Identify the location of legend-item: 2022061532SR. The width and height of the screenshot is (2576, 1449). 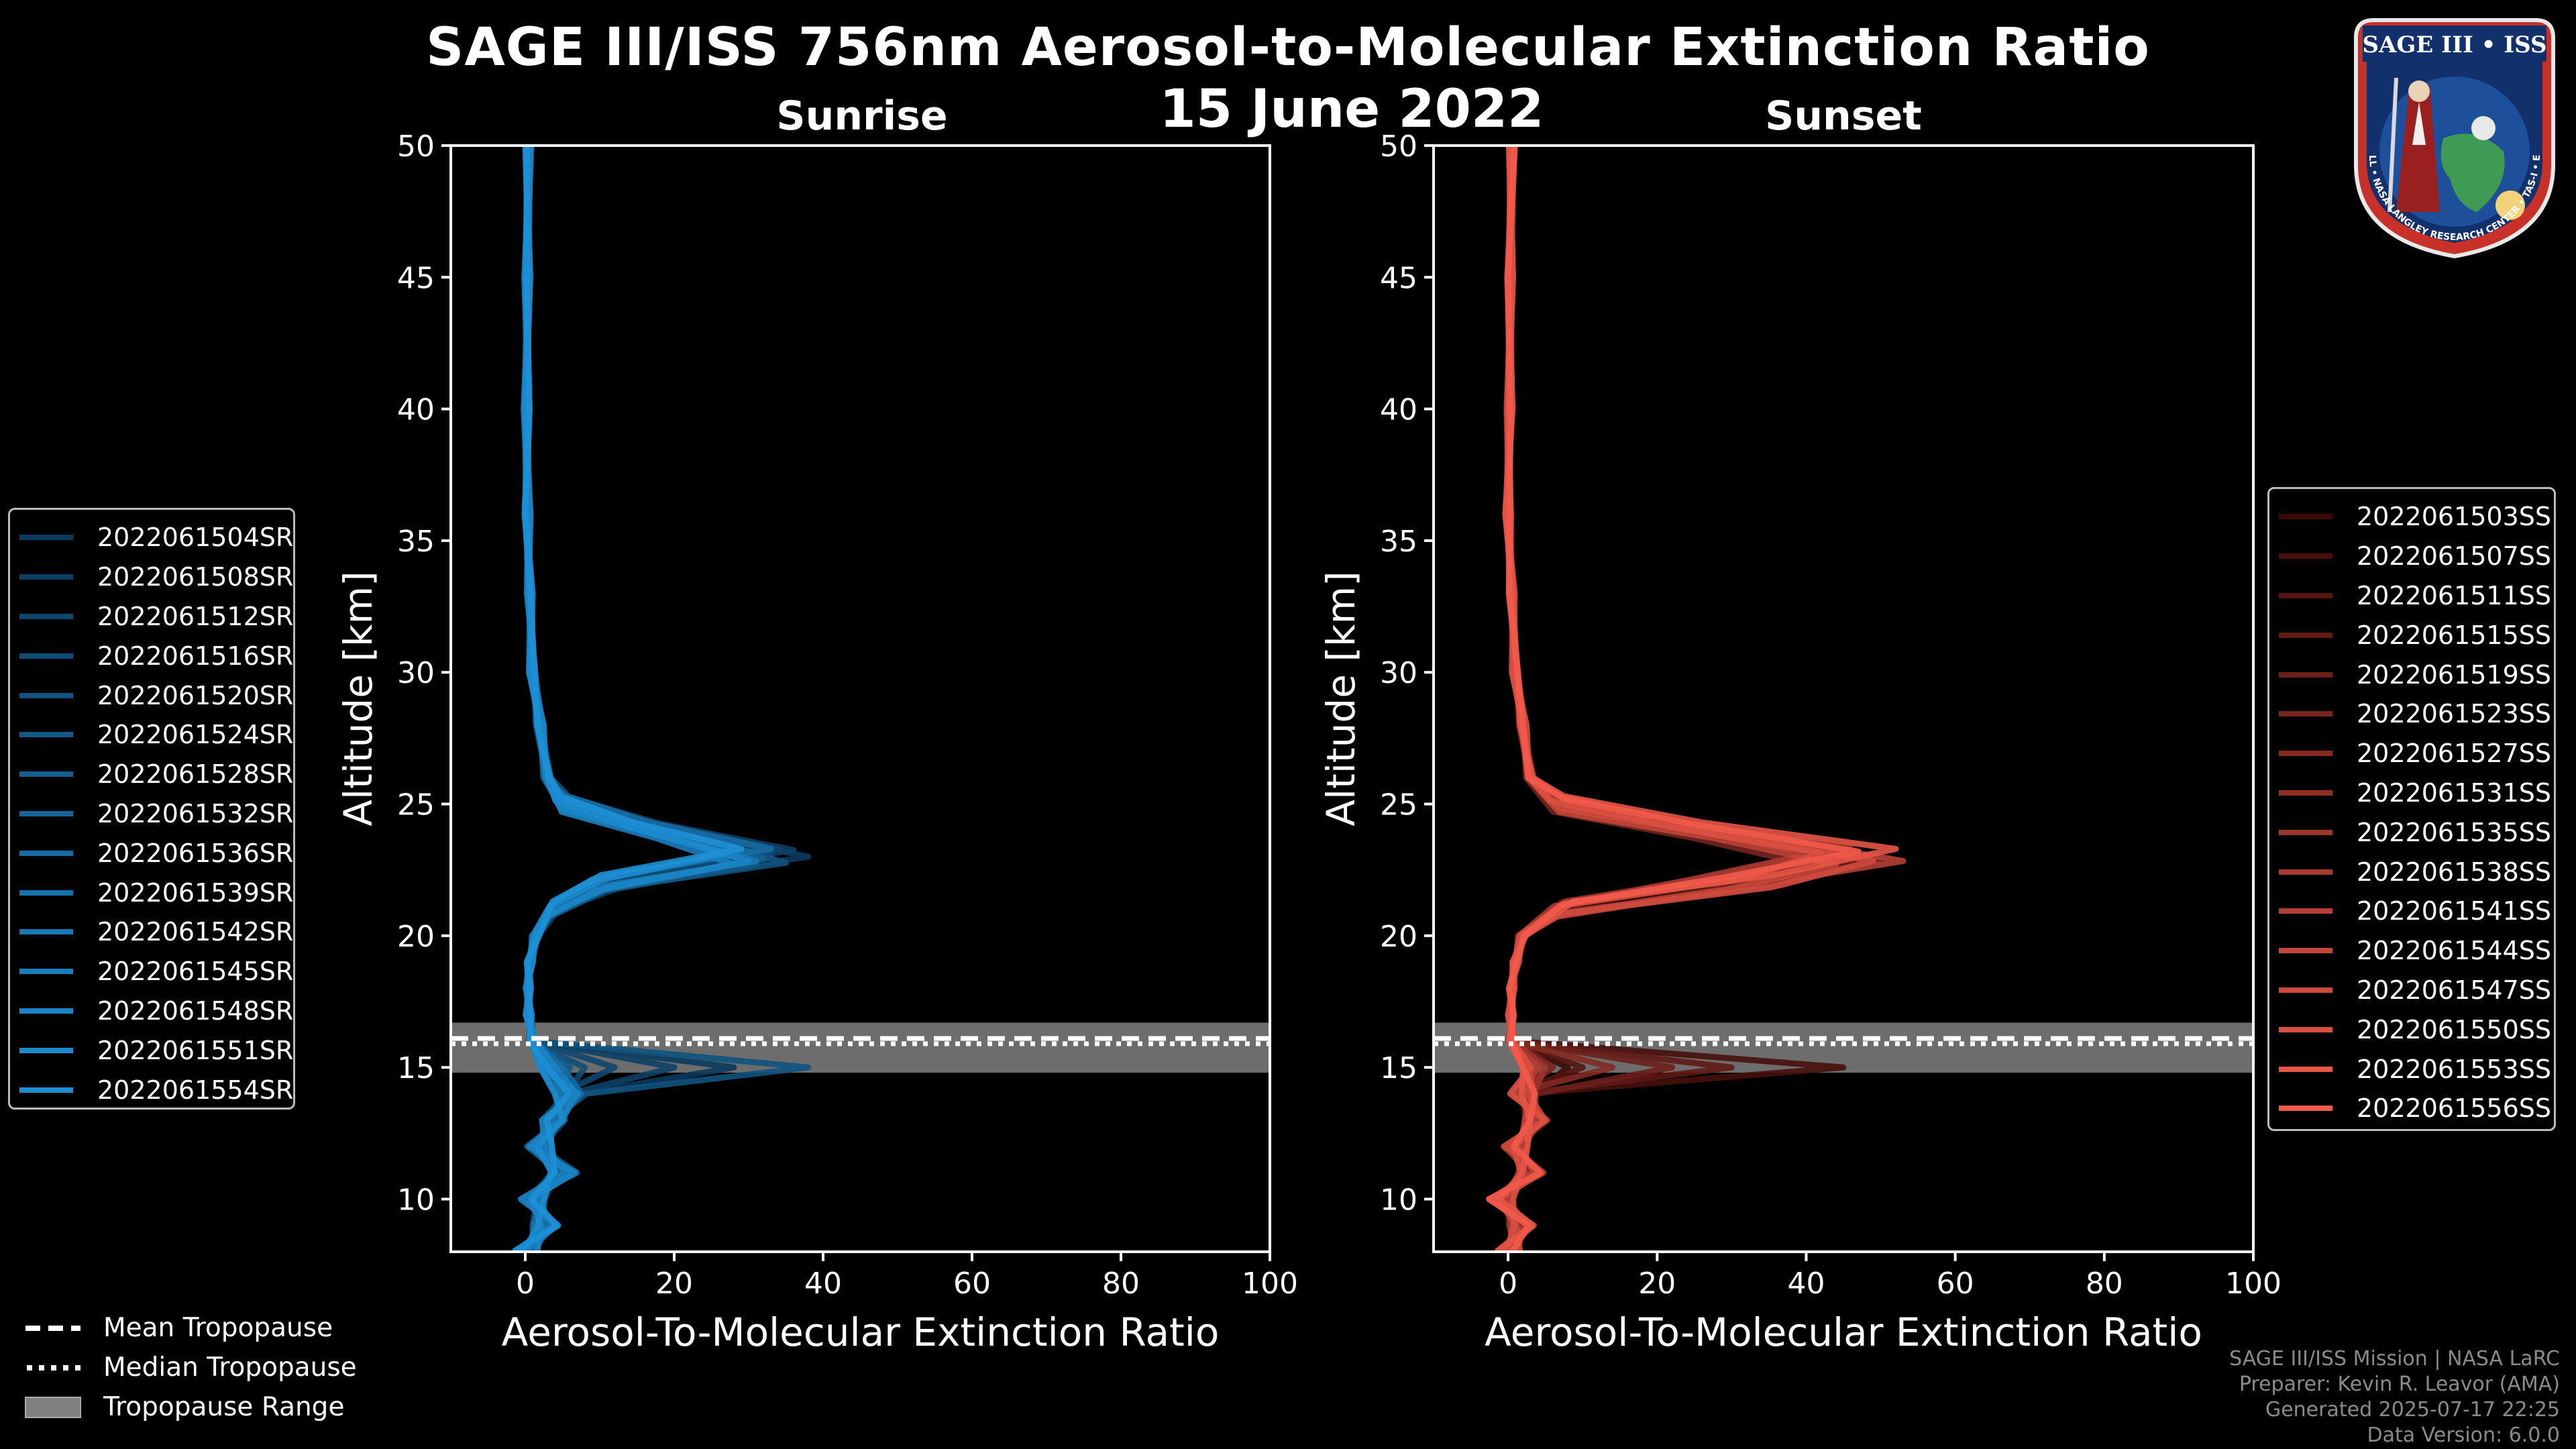
(156, 814).